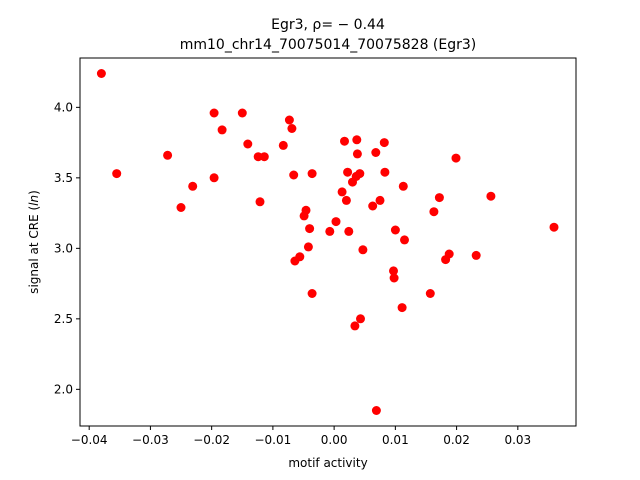 This screenshot has height=480, width=640. I want to click on x-tick-label: 0.02, so click(456, 440).